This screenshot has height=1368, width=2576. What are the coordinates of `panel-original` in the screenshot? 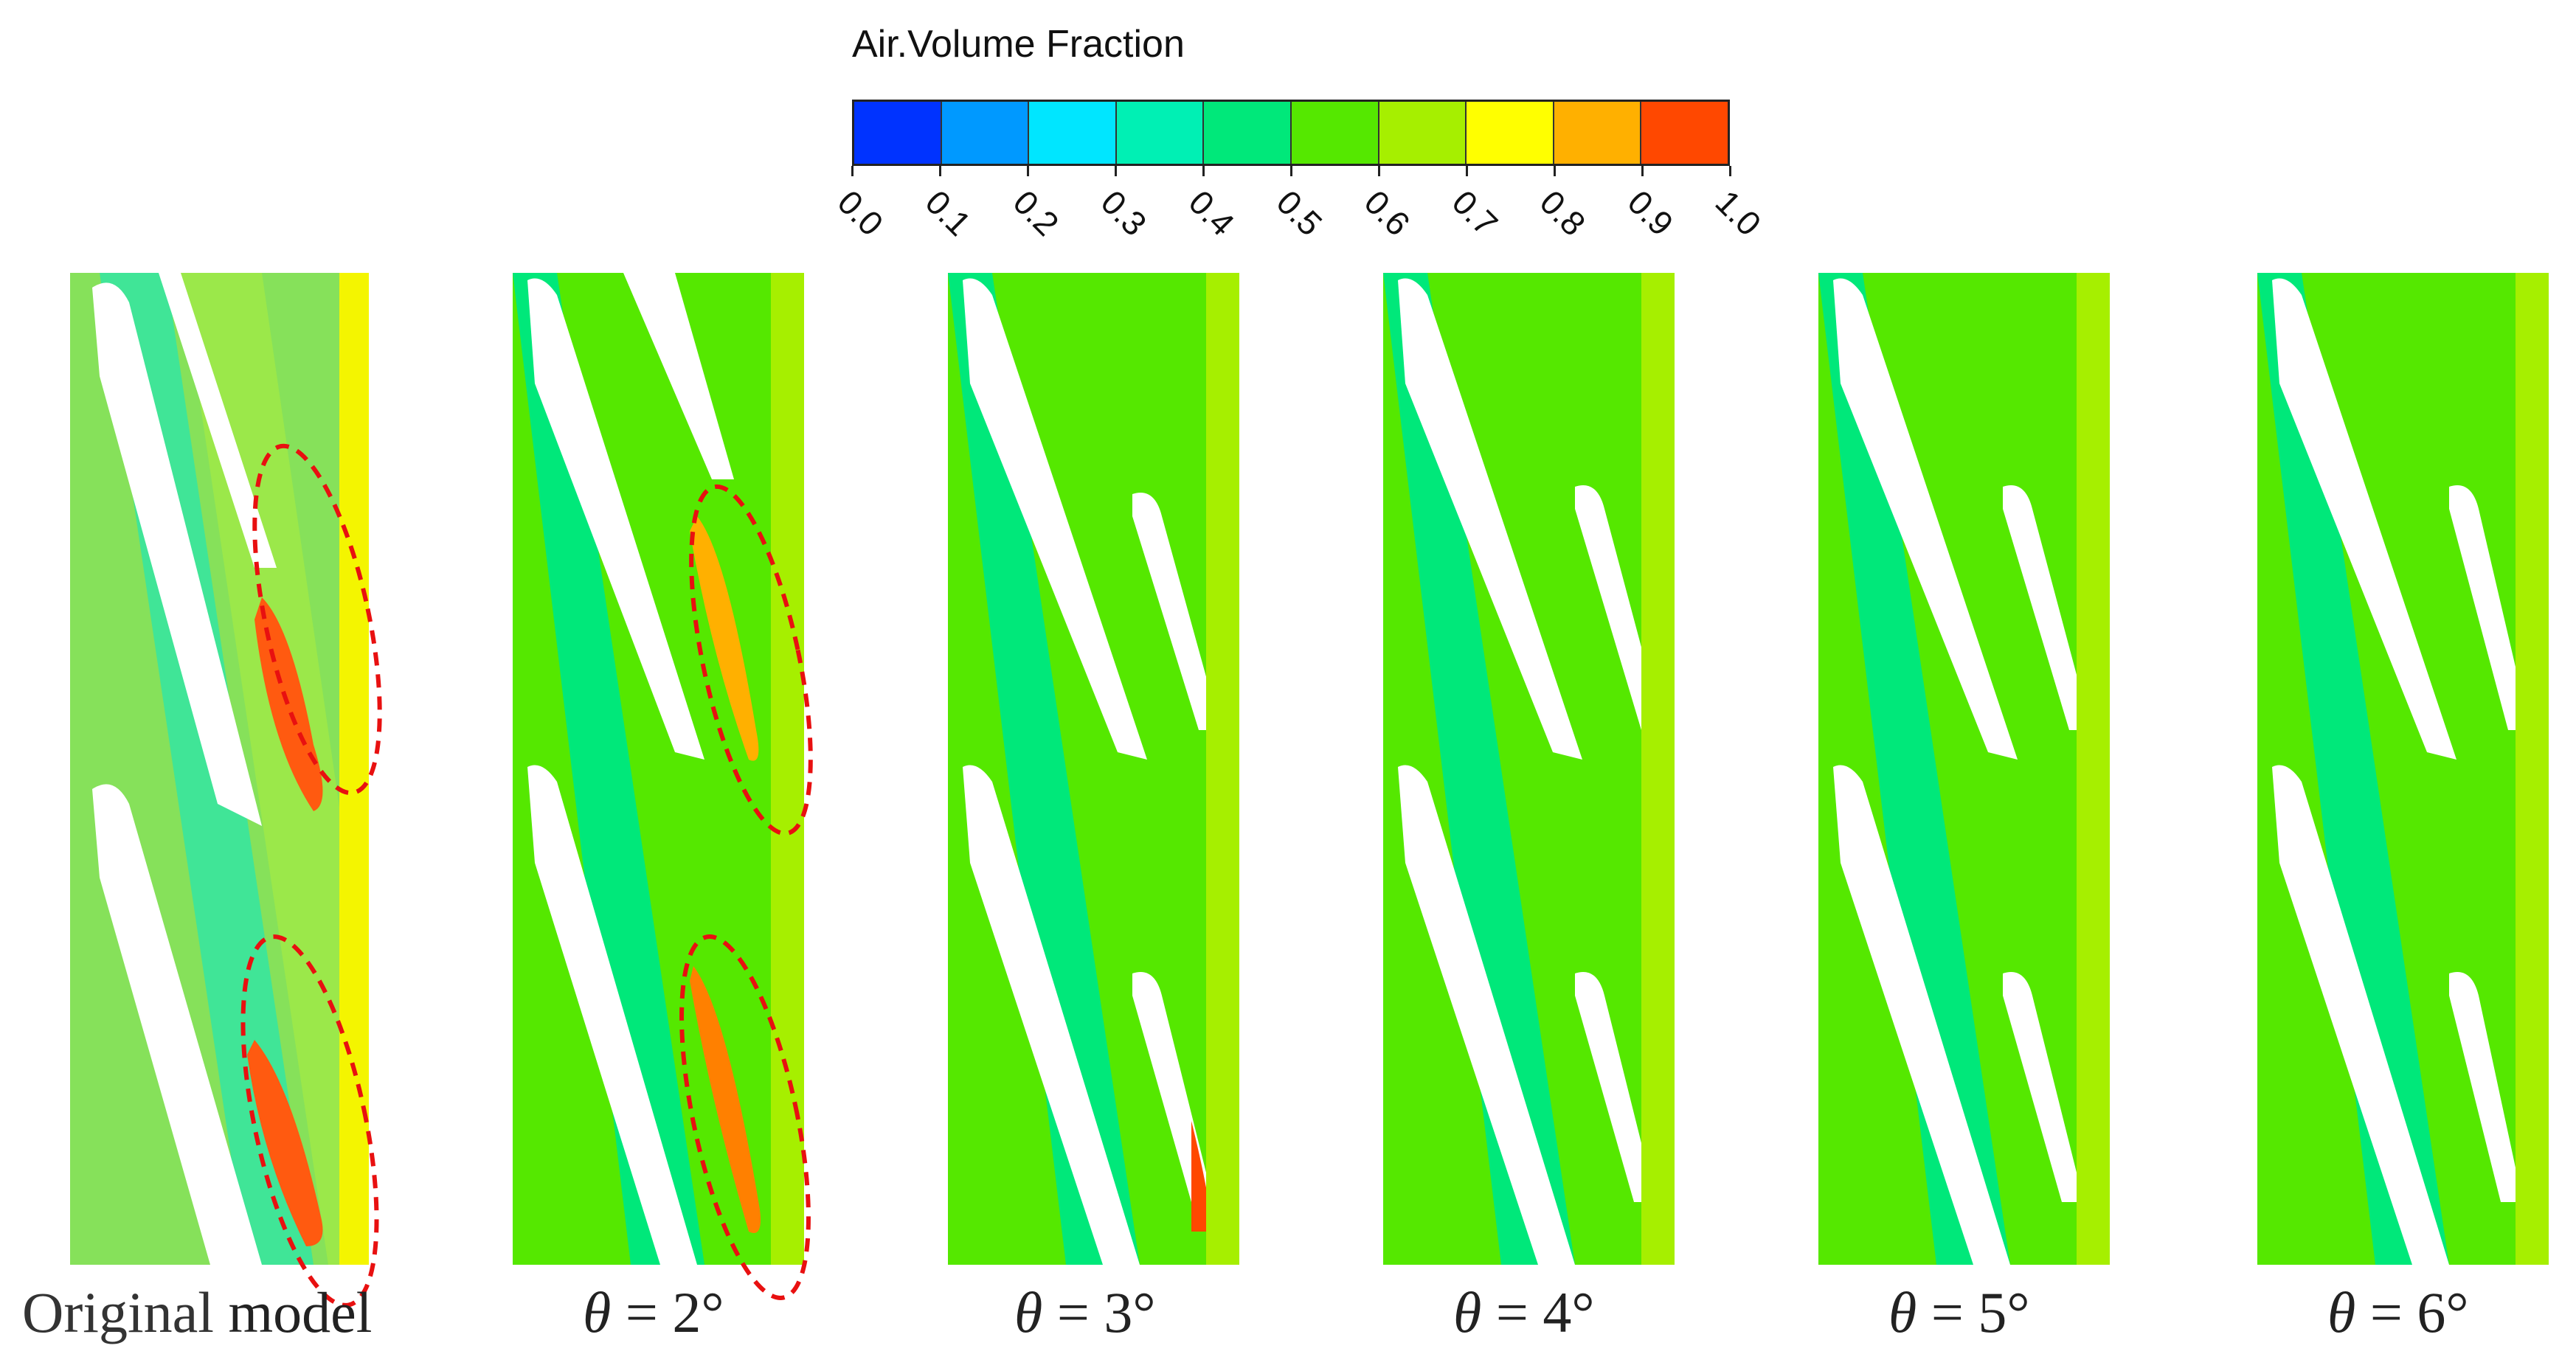 It's located at (220, 769).